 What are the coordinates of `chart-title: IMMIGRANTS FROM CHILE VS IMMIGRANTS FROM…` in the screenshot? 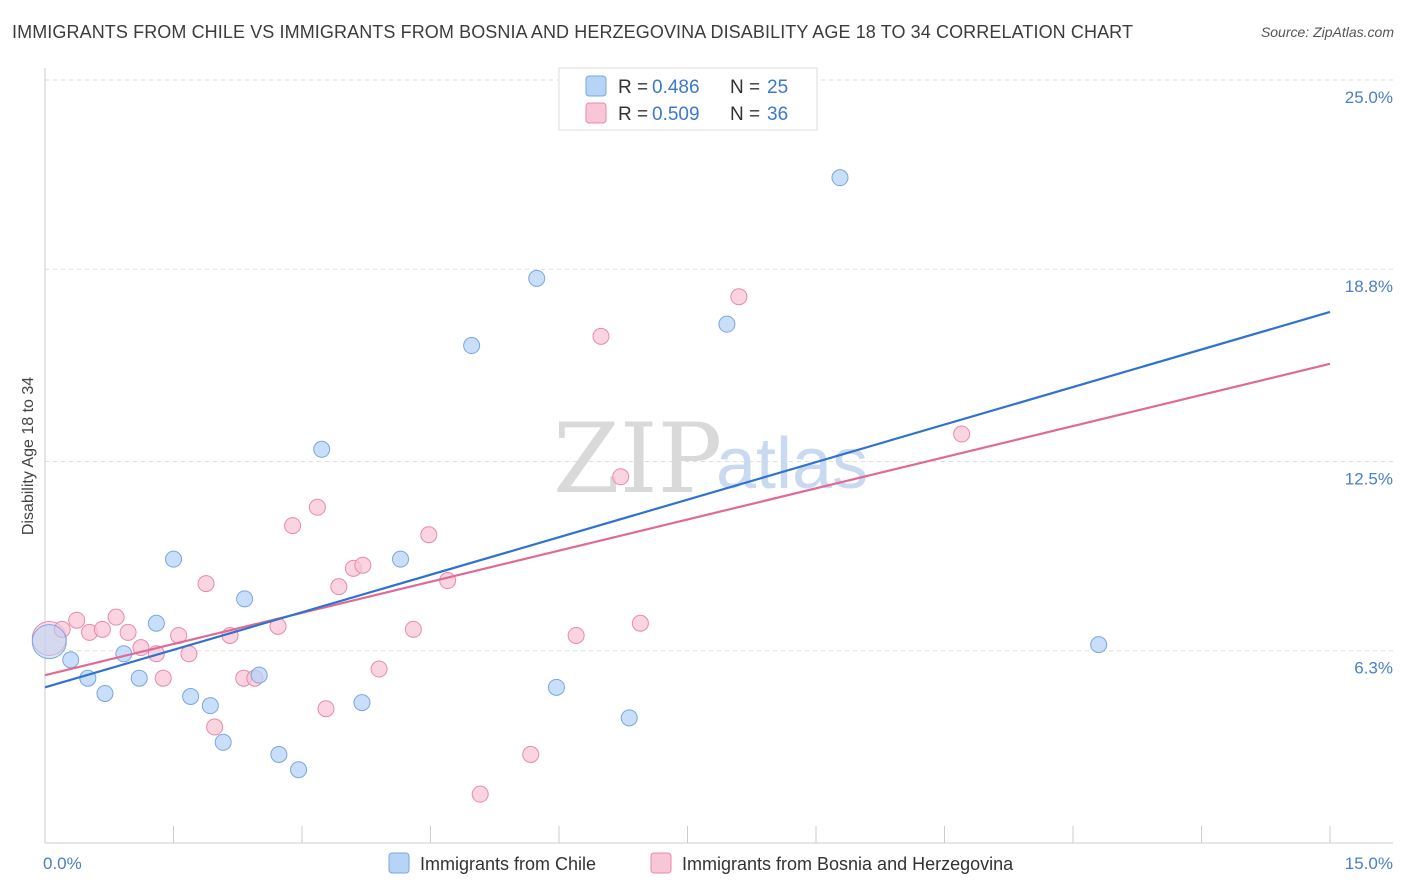 It's located at (573, 32).